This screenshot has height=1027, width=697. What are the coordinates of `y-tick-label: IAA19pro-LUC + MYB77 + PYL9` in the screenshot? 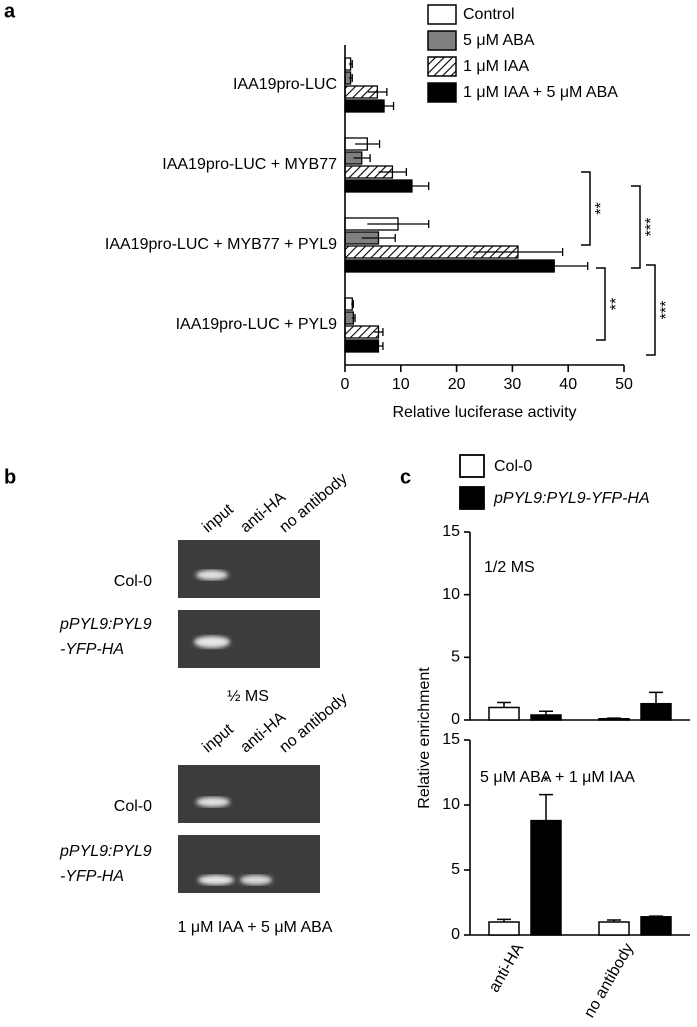 It's located at (221, 244).